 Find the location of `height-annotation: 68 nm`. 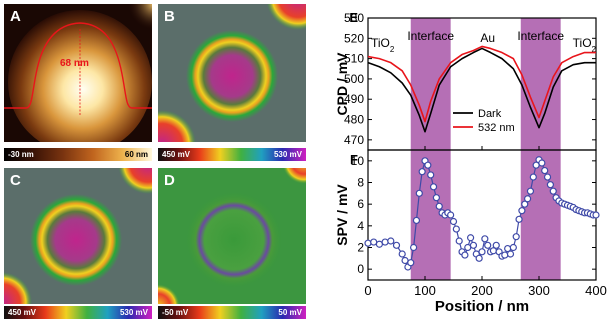

height-annotation: 68 nm is located at coordinates (74, 63).